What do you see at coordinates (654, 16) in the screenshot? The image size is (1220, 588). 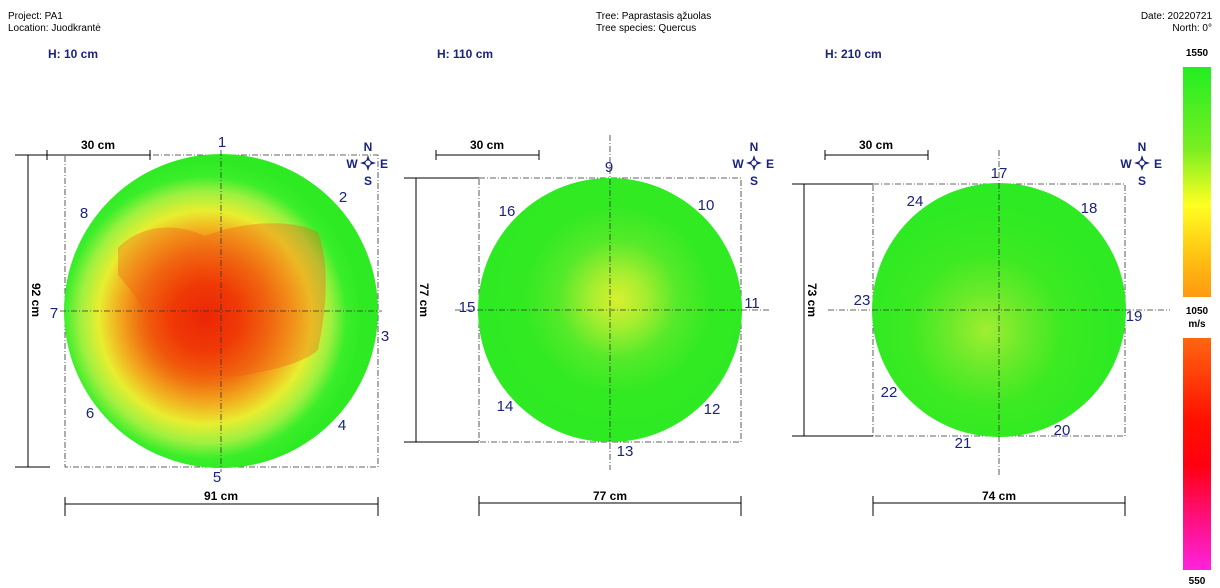 I see `tree-label: Tree: Paprastasis ąžuolas` at bounding box center [654, 16].